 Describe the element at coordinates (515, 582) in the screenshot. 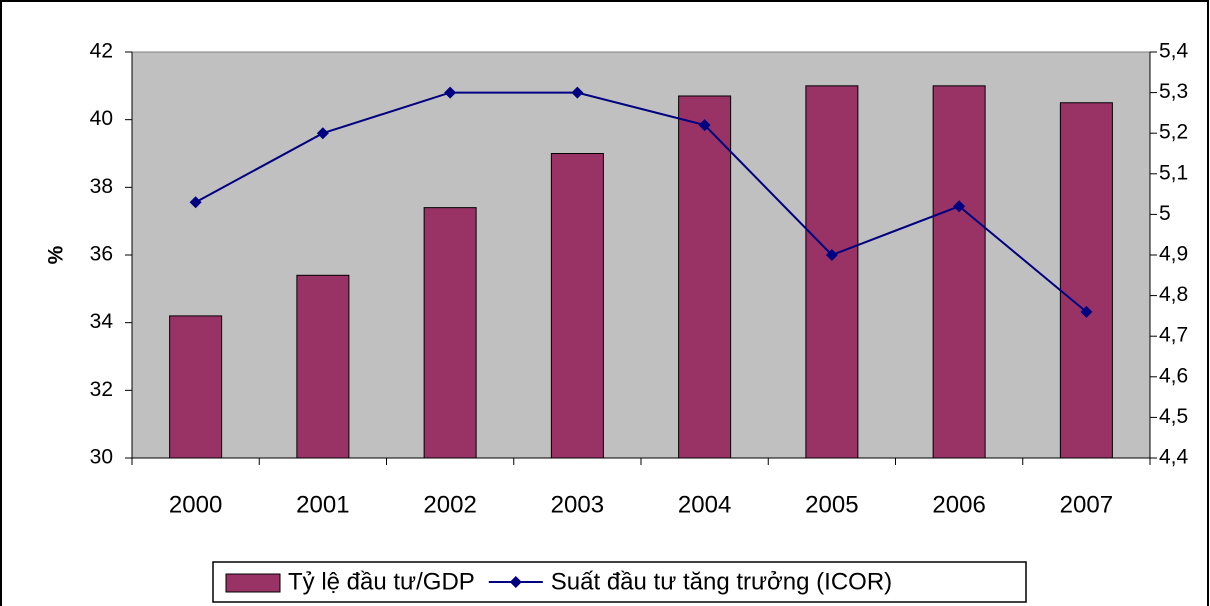

I see `legend-marker` at that location.